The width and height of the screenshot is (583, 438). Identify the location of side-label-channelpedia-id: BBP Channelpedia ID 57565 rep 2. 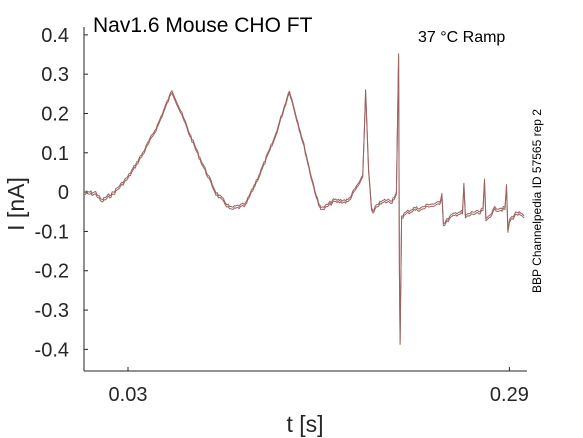
(537, 201).